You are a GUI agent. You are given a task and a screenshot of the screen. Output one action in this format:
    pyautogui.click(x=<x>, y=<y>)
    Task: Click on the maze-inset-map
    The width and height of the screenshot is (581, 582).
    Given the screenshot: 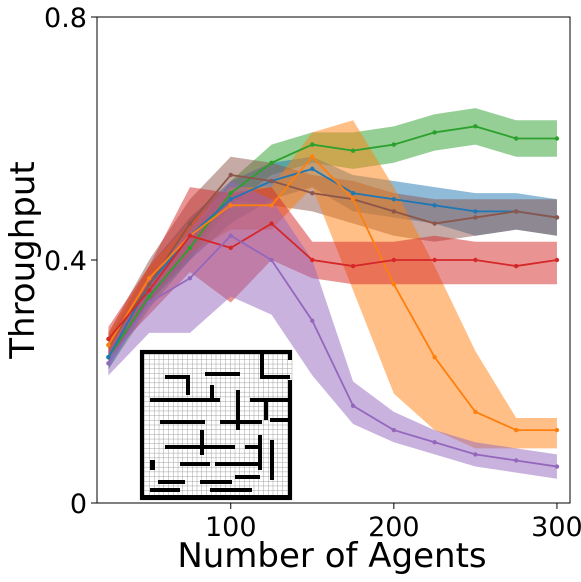 What is the action you would take?
    pyautogui.click(x=216, y=425)
    